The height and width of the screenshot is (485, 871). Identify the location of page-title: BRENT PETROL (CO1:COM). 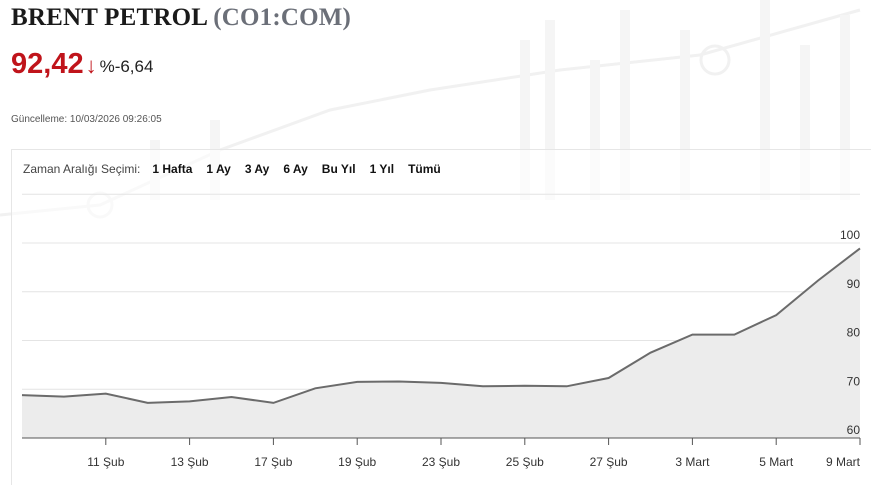
(181, 18).